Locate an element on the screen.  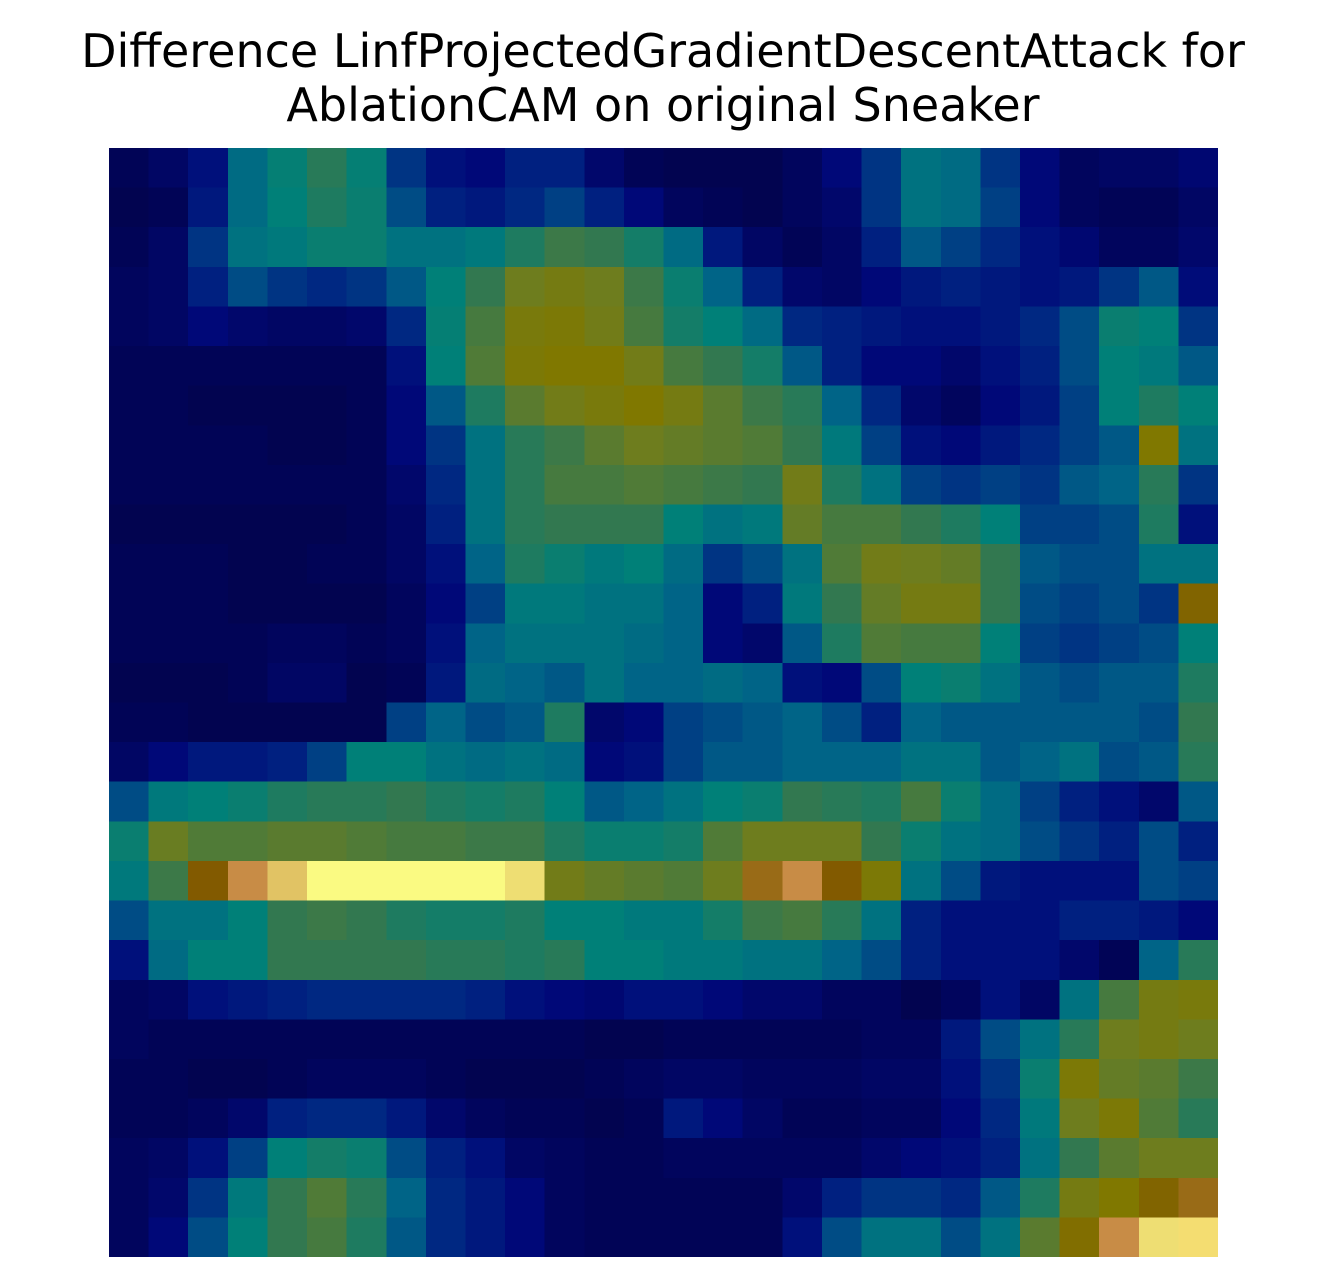
heatmap-cell-r19-c8 is located at coordinates (446, 920).